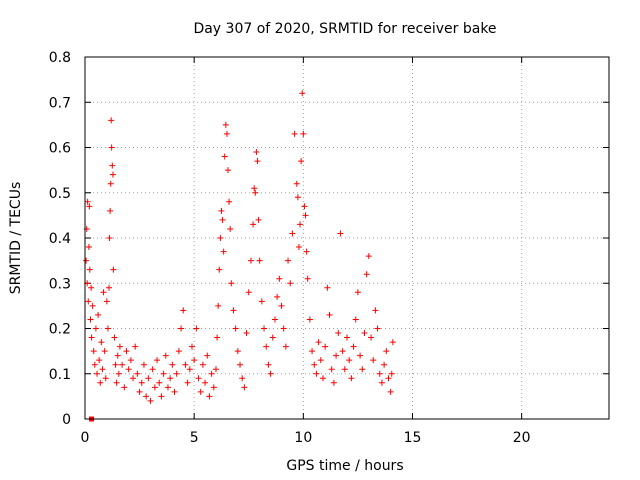 This screenshot has height=480, width=640. What do you see at coordinates (60, 375) in the screenshot?
I see `y-tick-label: 0.1` at bounding box center [60, 375].